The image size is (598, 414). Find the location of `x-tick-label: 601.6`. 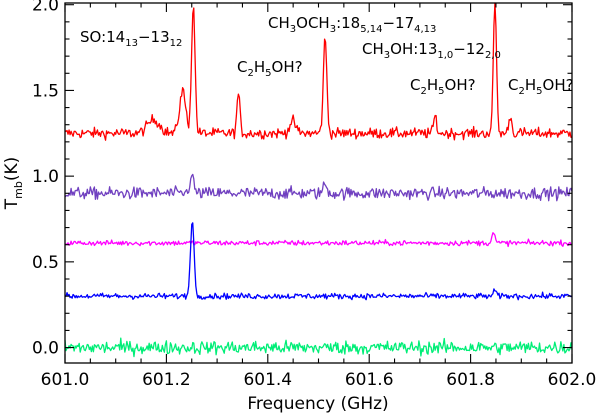

x-tick-label: 601.6 is located at coordinates (369, 380).